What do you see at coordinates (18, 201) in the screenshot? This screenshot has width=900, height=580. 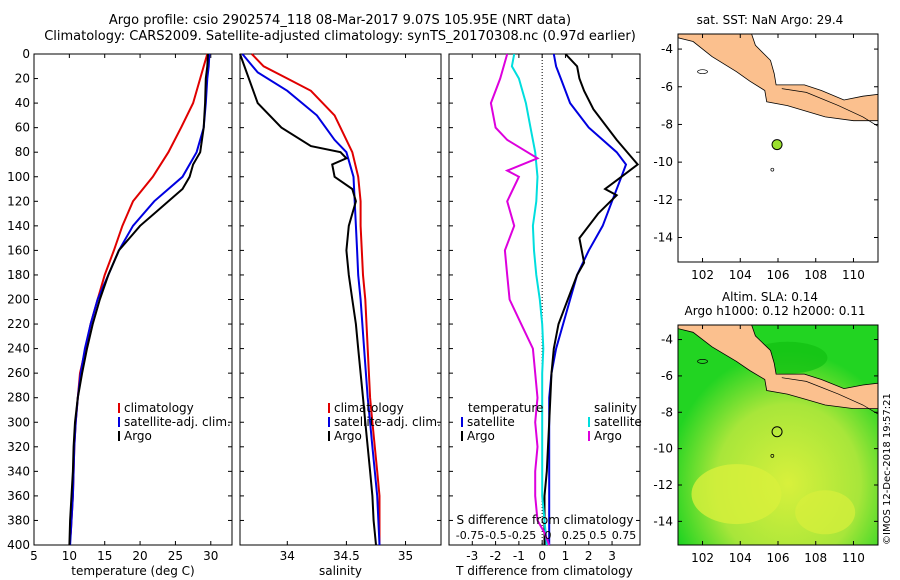 I see `depth-tick-label: 120` at bounding box center [18, 201].